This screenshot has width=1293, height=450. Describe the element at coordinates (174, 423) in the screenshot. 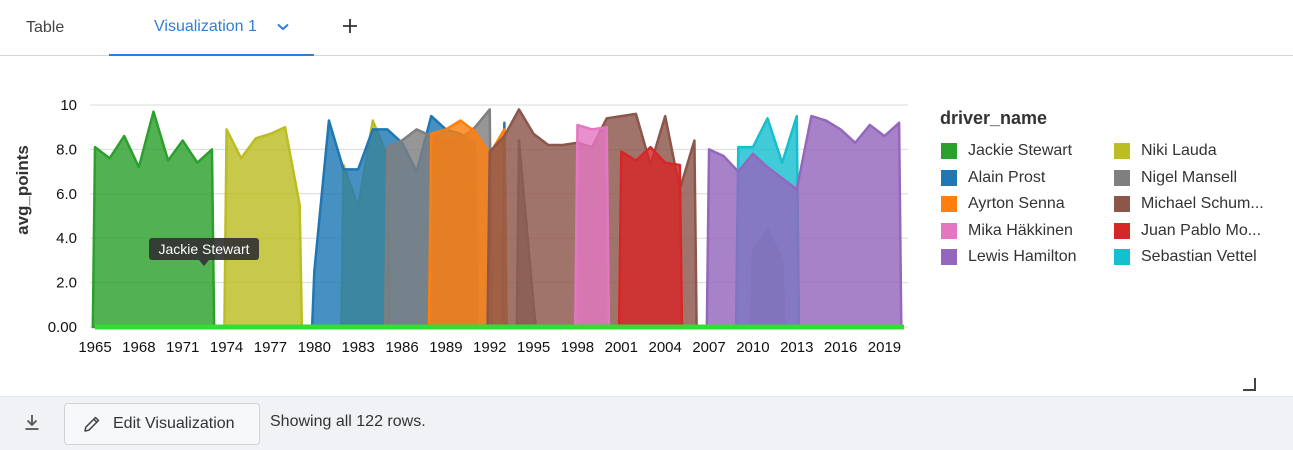

I see `edit-visualization-label: Edit Visualization` at that location.